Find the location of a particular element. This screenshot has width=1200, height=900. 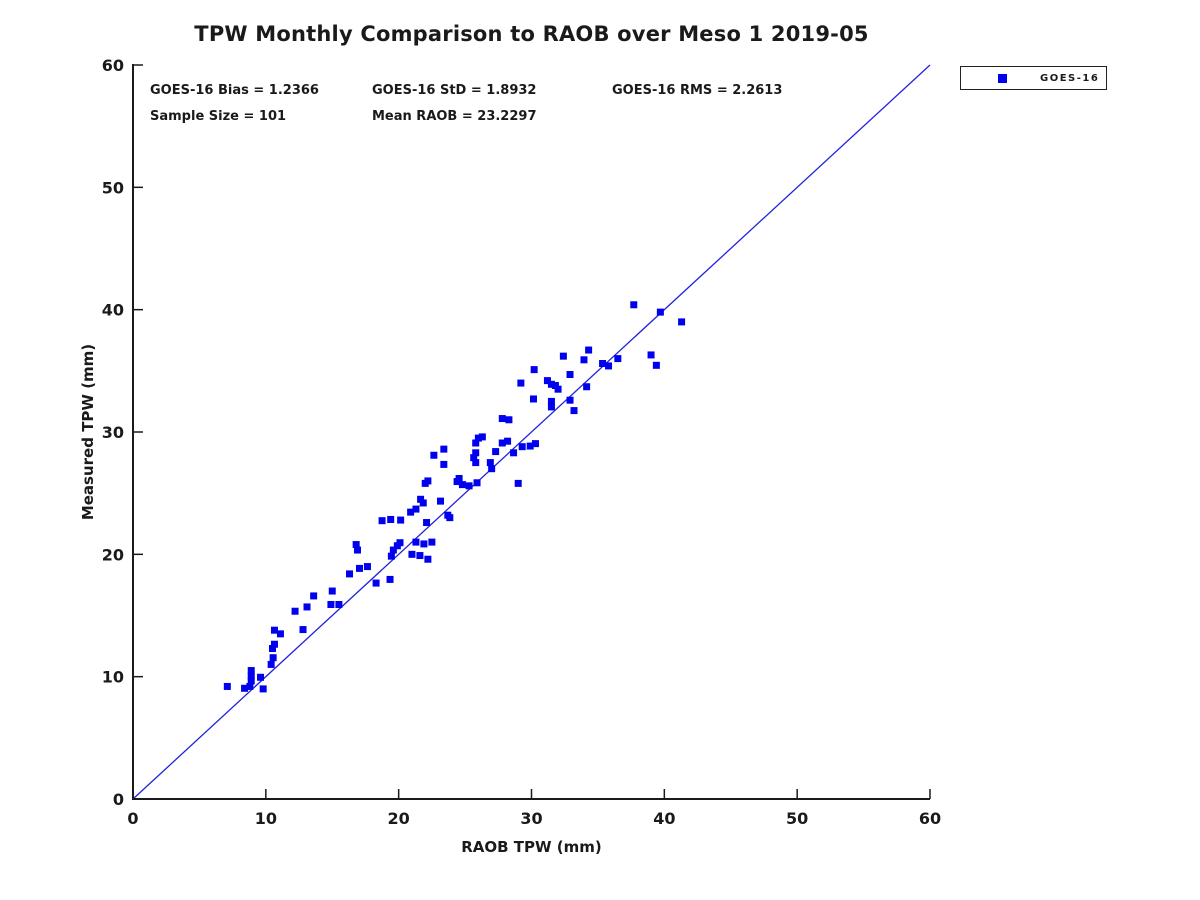

x-tick-label: 60 is located at coordinates (930, 818).